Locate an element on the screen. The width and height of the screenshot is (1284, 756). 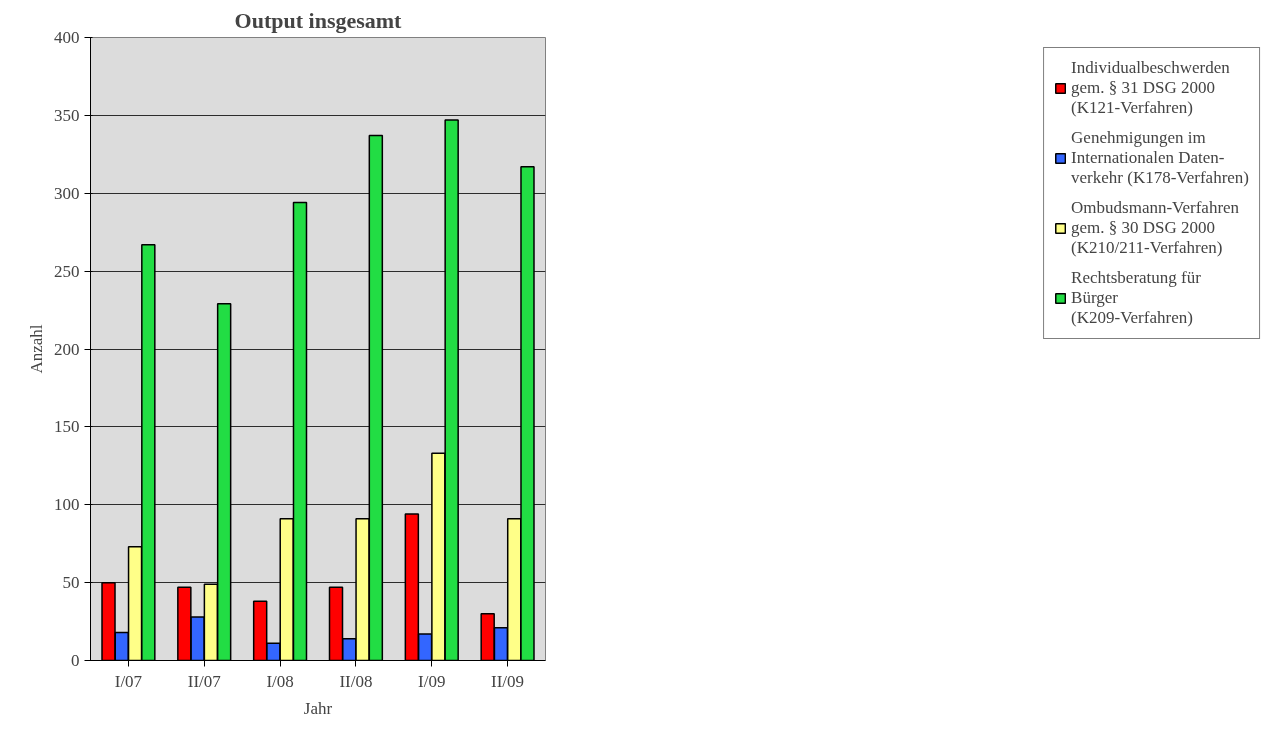
y-tick-label: 250 is located at coordinates (67, 271).